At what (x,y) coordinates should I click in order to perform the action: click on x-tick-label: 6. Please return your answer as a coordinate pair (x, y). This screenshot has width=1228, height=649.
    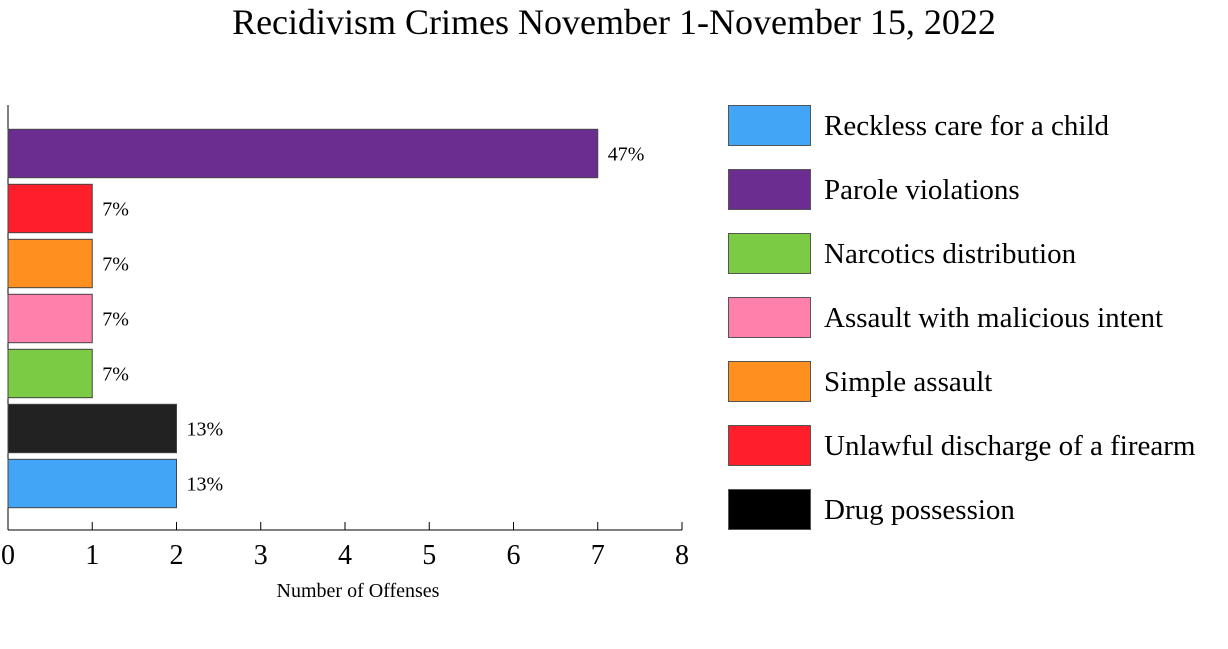
    Looking at the image, I should click on (514, 555).